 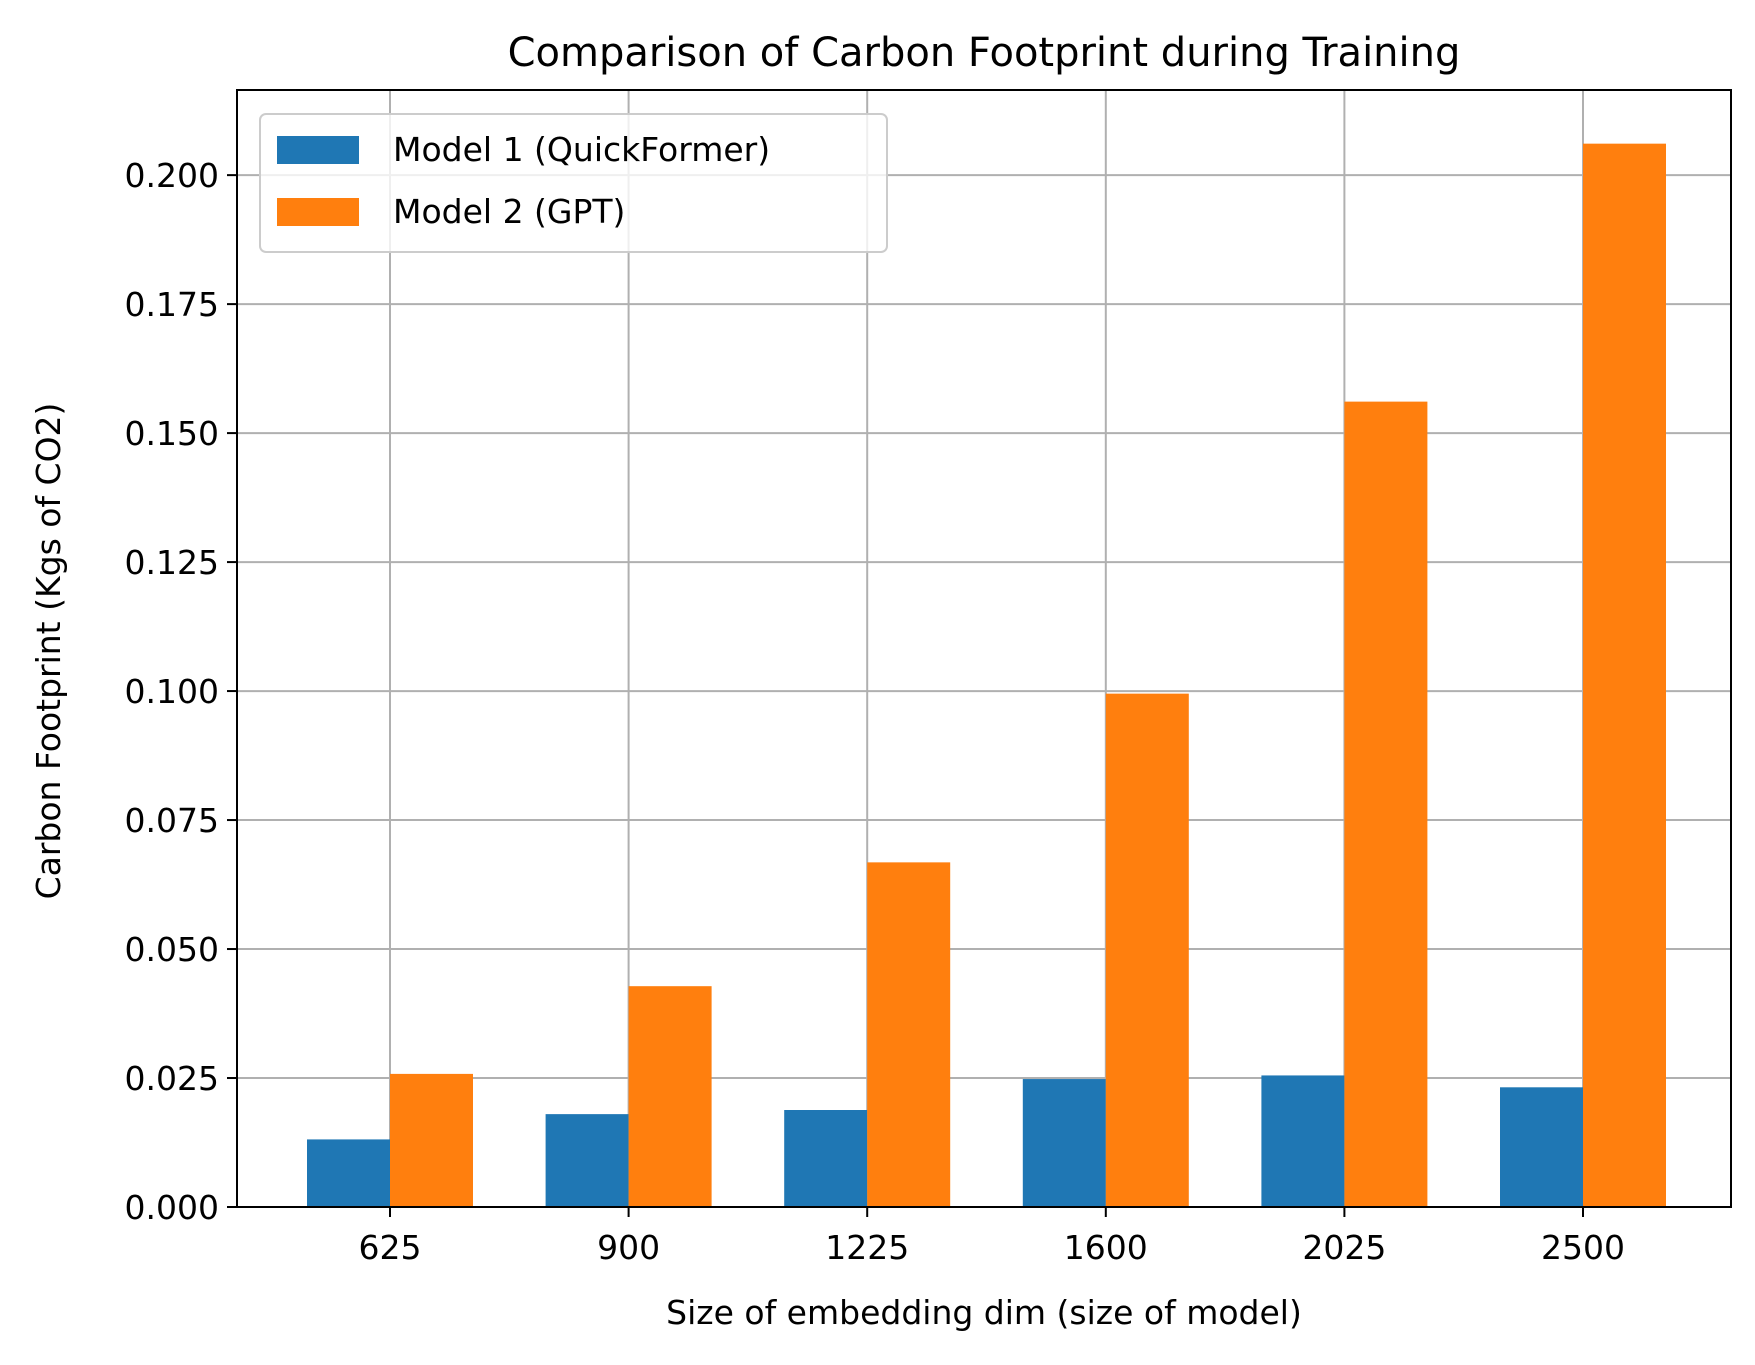 What do you see at coordinates (172, 1207) in the screenshot?
I see `y-tick-label: 0.000` at bounding box center [172, 1207].